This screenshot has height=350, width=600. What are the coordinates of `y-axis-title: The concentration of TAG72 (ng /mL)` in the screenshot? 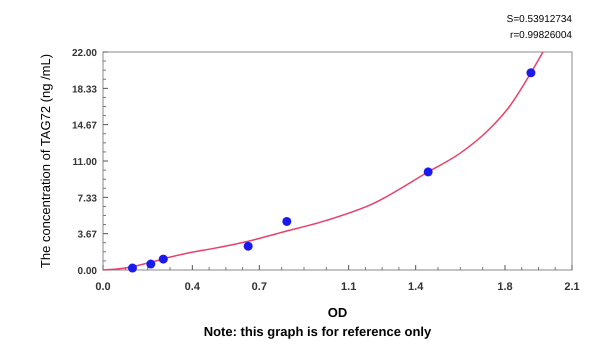 It's located at (45, 161).